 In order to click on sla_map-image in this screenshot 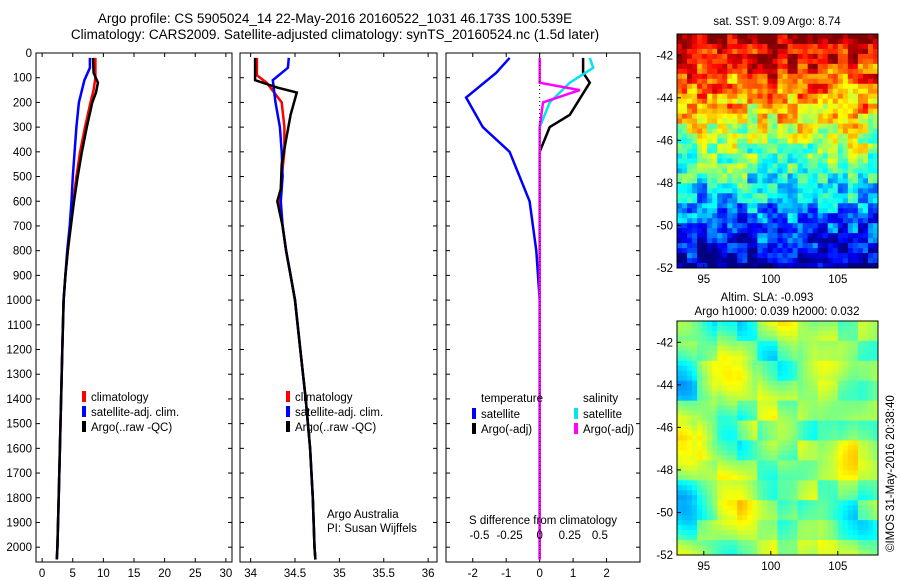, I will do `click(777, 438)`.